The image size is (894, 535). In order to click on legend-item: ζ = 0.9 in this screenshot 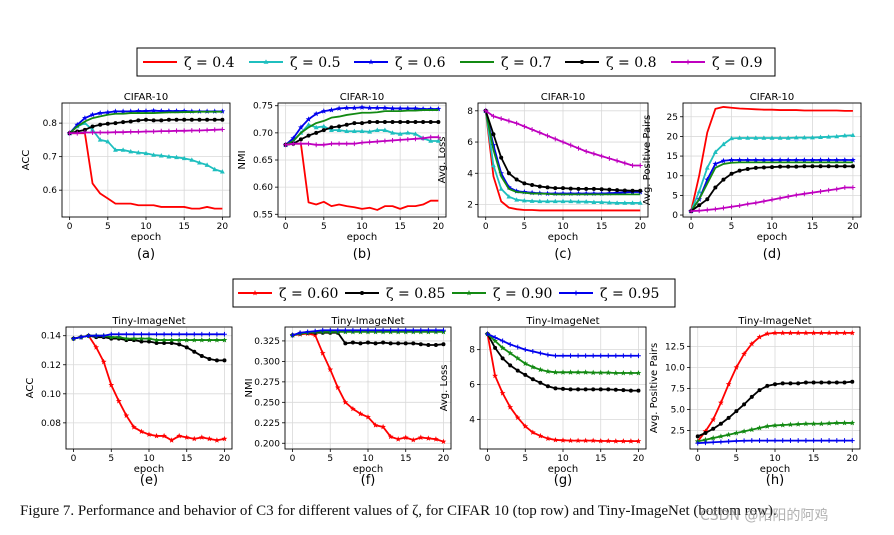, I will do `click(716, 63)`.